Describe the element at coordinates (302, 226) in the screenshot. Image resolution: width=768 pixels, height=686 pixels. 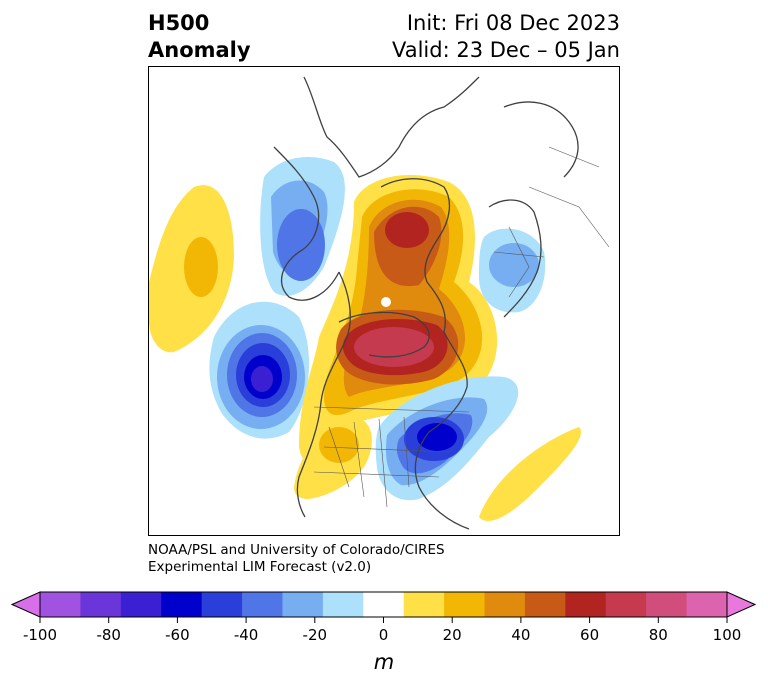
I see `anomaly-alaska-low` at that location.